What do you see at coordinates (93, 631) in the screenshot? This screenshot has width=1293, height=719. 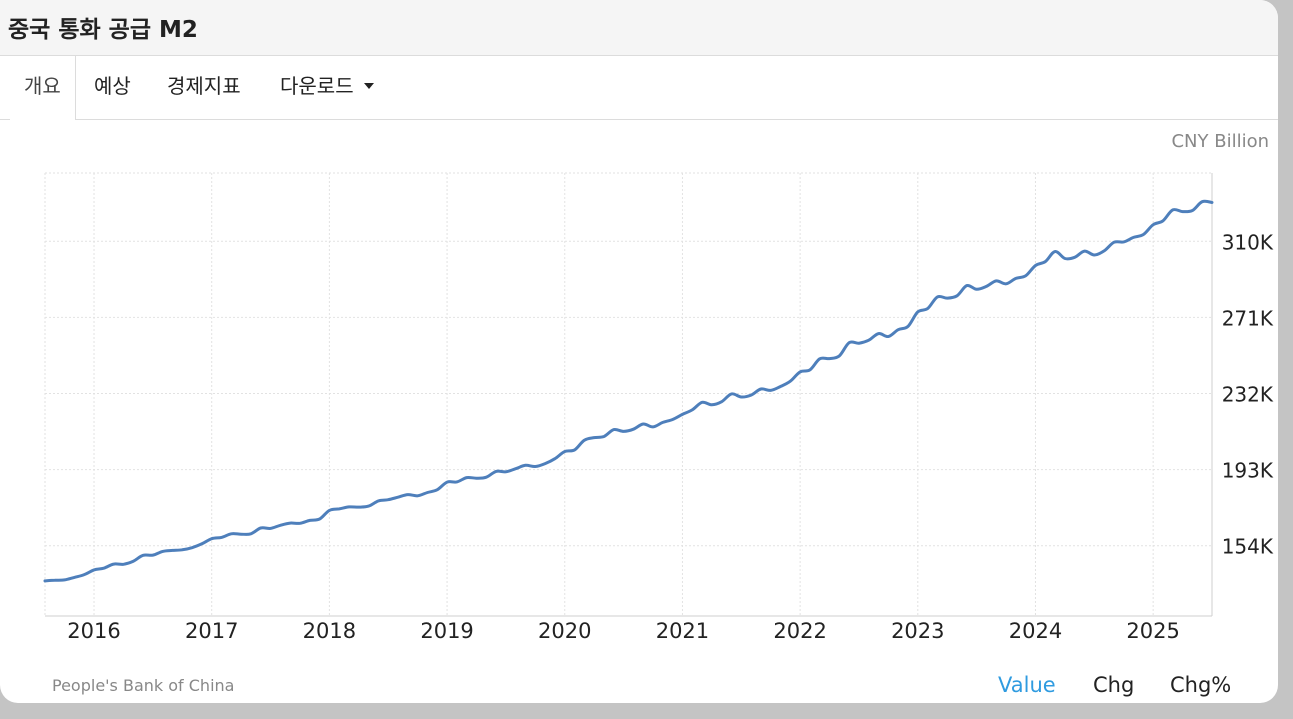 I see `x-tick-label: 2016` at bounding box center [93, 631].